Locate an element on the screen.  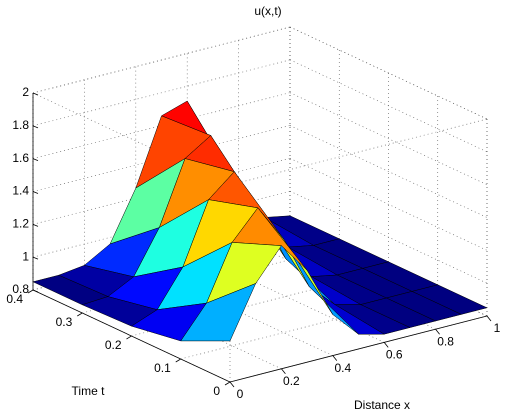
x-tick-label: 0 is located at coordinates (240, 394).